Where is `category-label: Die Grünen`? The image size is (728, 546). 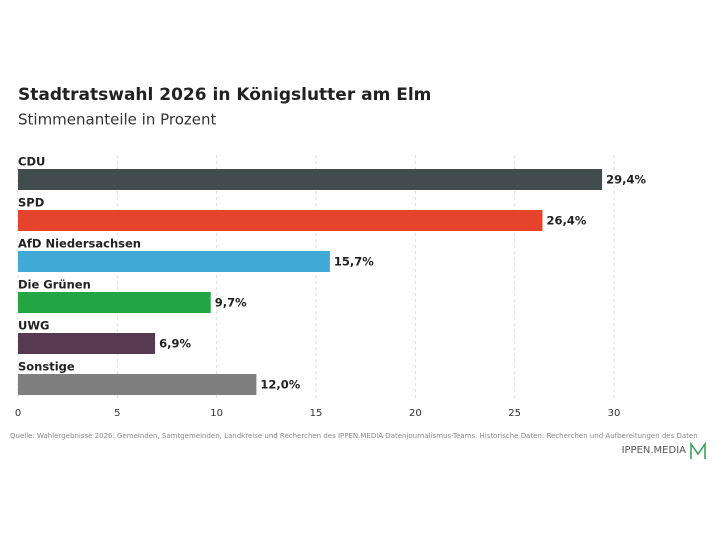 category-label: Die Grünen is located at coordinates (54, 285).